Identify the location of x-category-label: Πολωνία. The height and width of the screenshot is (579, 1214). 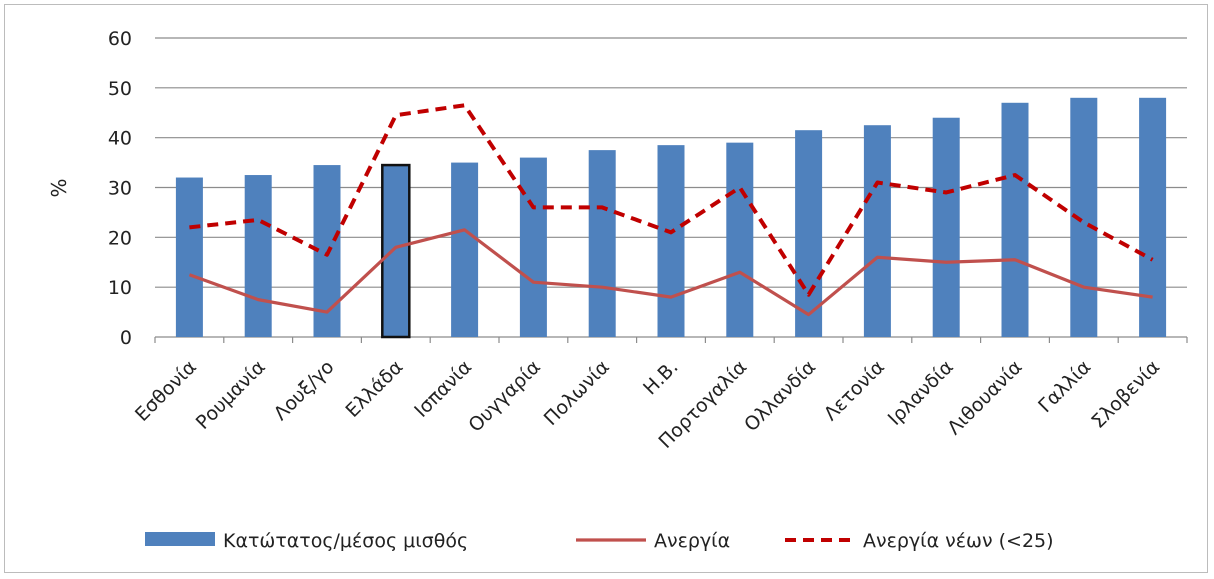
(577, 393).